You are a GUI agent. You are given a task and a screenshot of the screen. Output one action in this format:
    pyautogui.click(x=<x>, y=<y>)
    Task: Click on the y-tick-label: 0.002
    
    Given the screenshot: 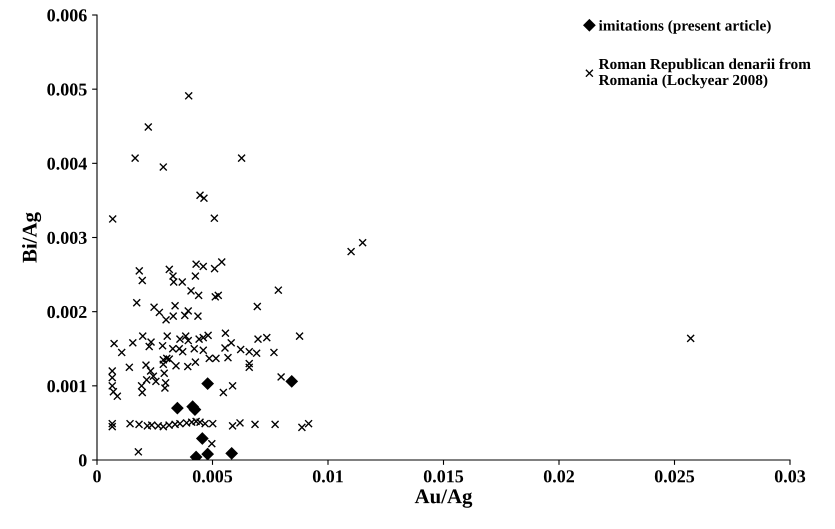 What is the action you would take?
    pyautogui.click(x=66, y=312)
    